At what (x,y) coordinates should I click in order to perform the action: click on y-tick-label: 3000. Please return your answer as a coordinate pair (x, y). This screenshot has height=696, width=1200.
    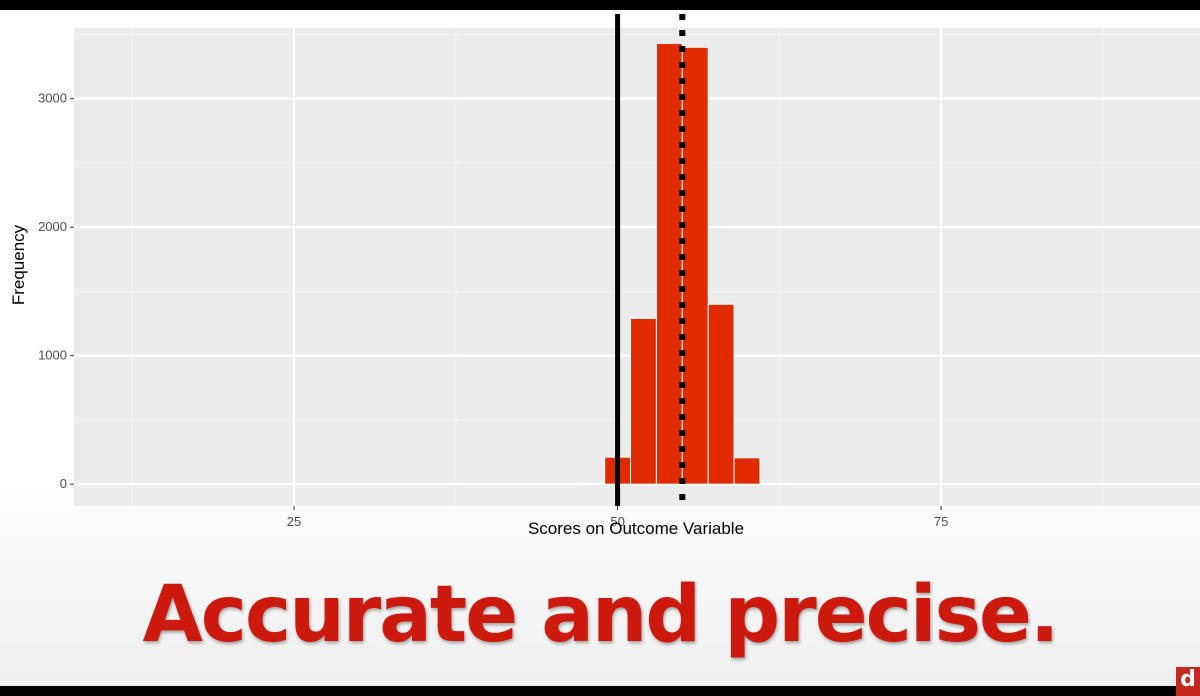
    Looking at the image, I should click on (52, 98).